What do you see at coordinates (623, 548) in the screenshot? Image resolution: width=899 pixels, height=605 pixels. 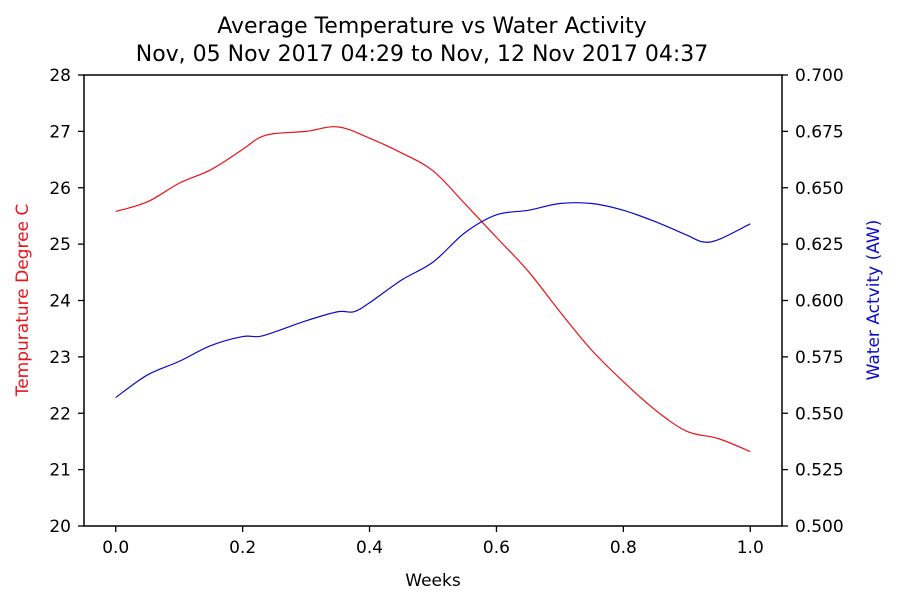 I see `x-tick-label: 0.8` at bounding box center [623, 548].